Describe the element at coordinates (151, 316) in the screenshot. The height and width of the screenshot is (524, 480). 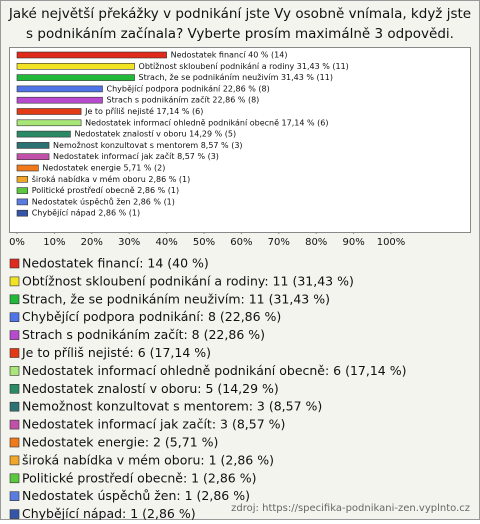
I see `legend-label: Chybějící podpora podnikání: 8 (22,86 %)` at that location.